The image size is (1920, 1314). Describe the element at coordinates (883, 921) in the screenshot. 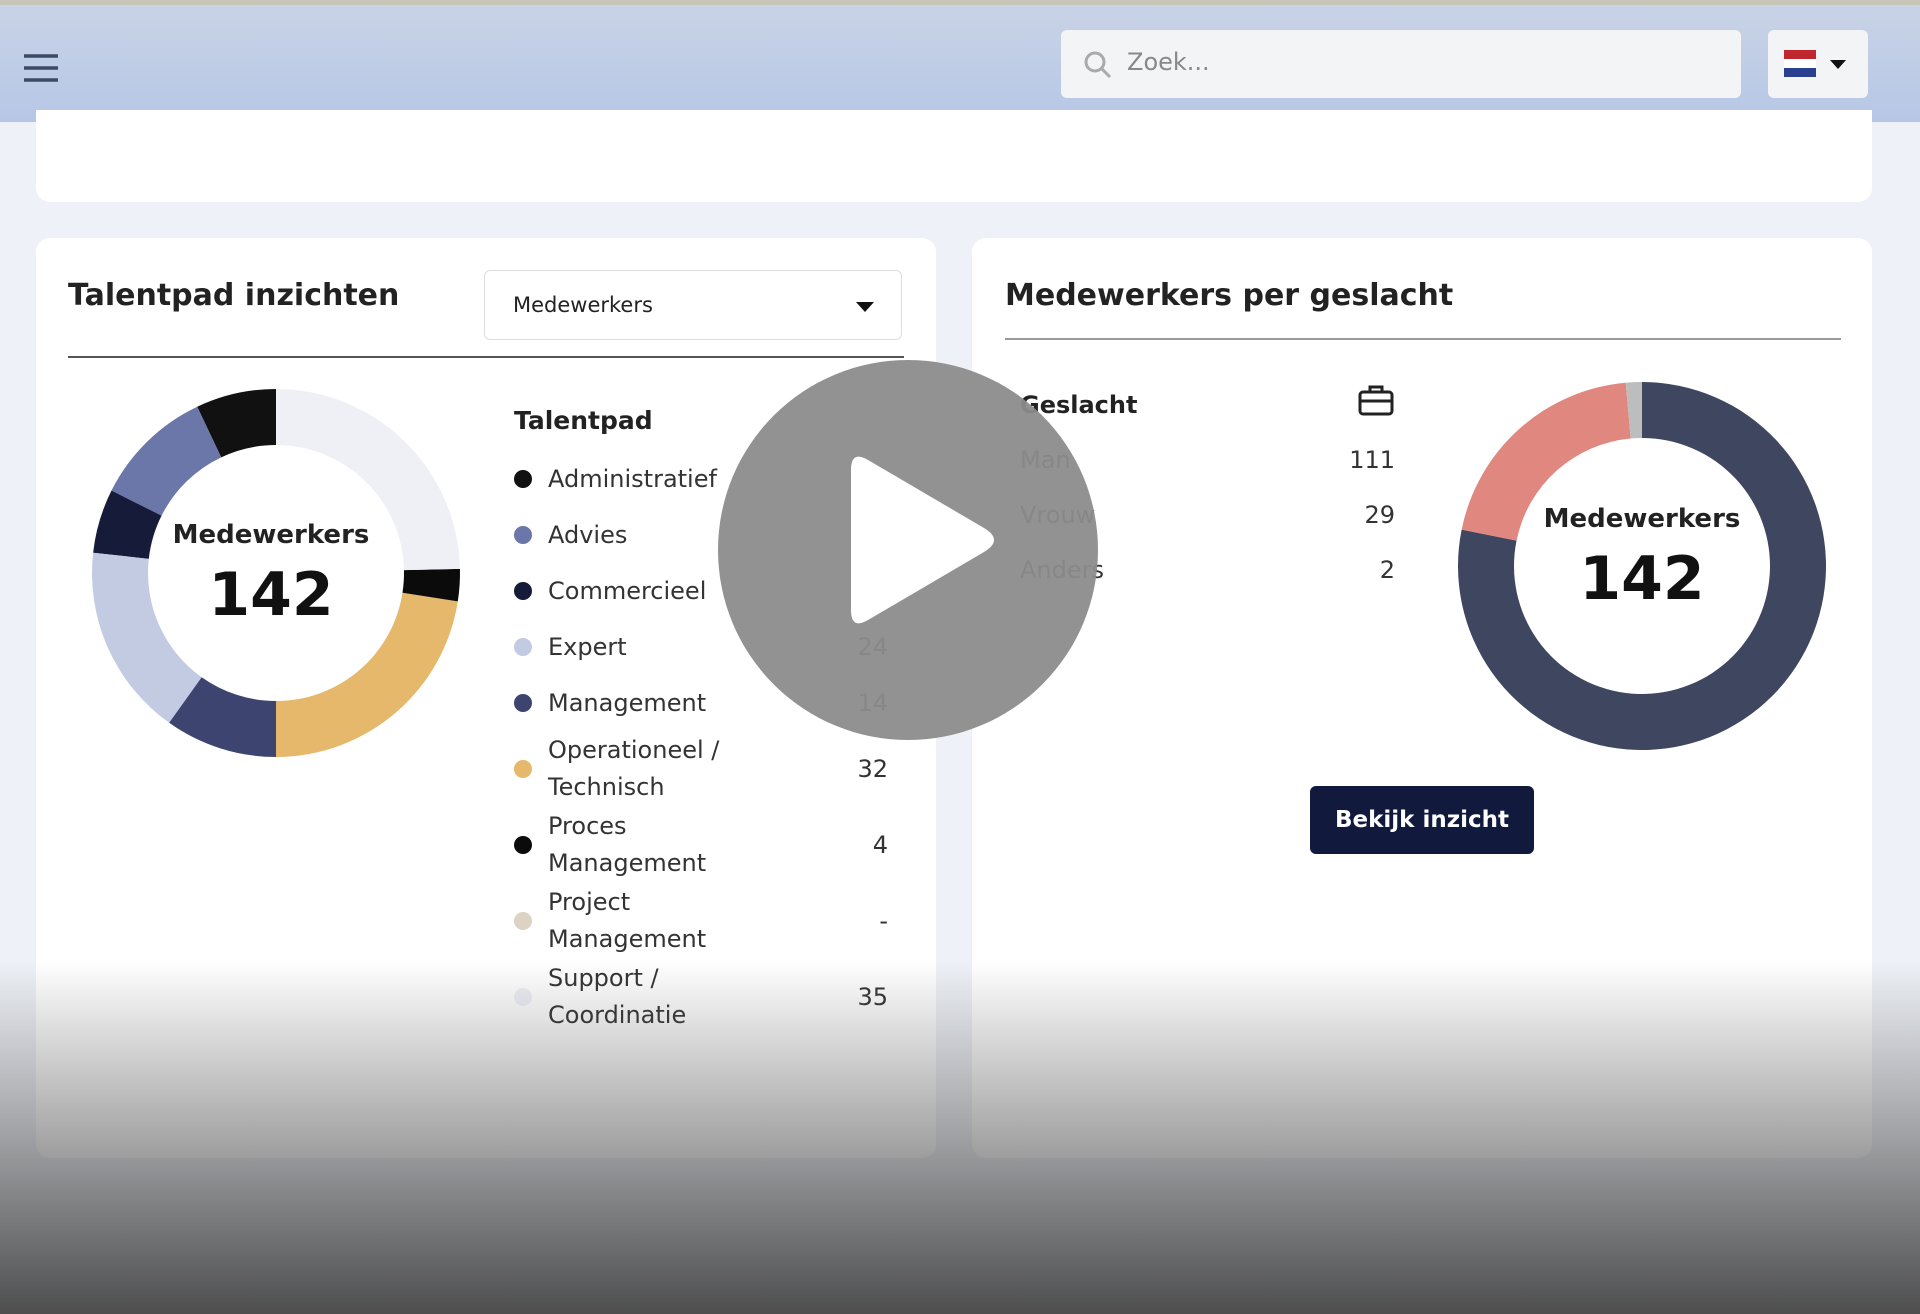

I see `legend-value: -` at that location.